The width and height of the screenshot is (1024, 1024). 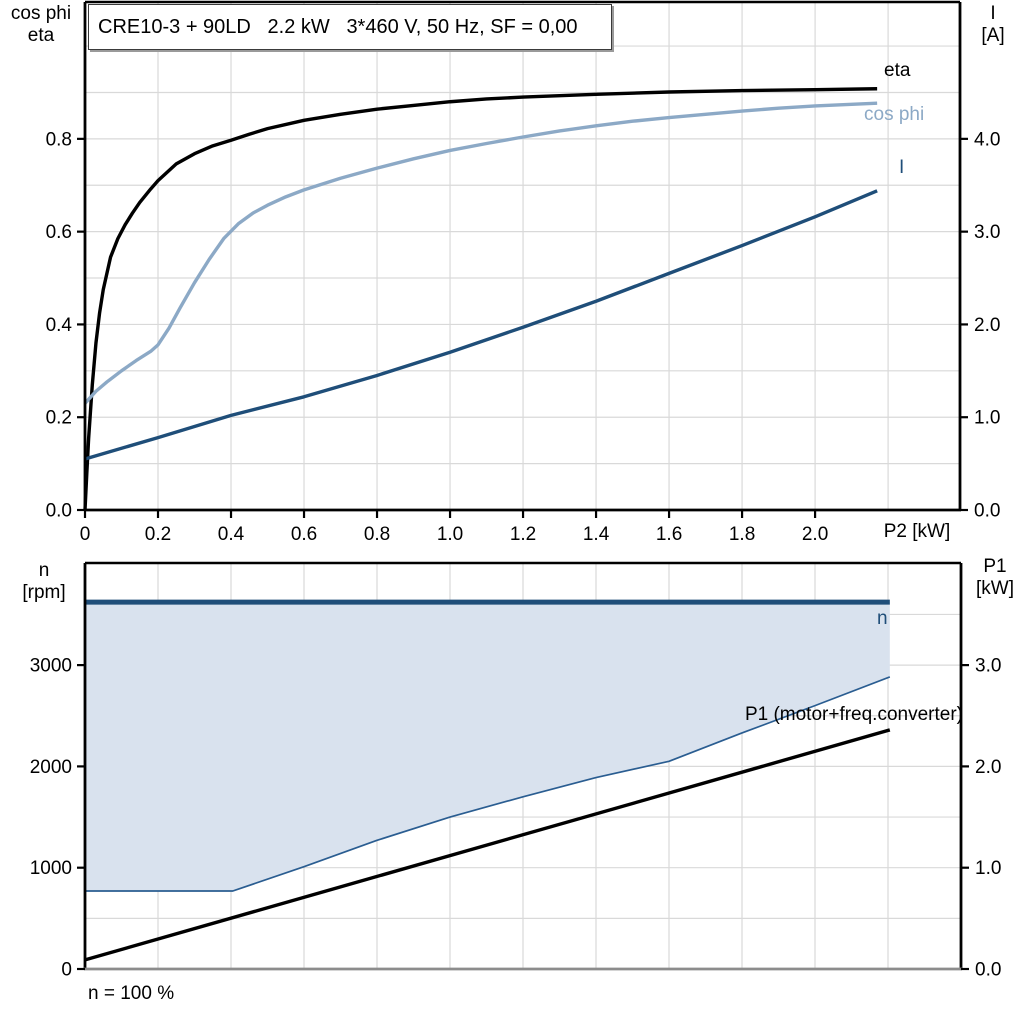 What do you see at coordinates (853, 714) in the screenshot?
I see `curve-label-p1: P1 (motor+freq.converter)` at bounding box center [853, 714].